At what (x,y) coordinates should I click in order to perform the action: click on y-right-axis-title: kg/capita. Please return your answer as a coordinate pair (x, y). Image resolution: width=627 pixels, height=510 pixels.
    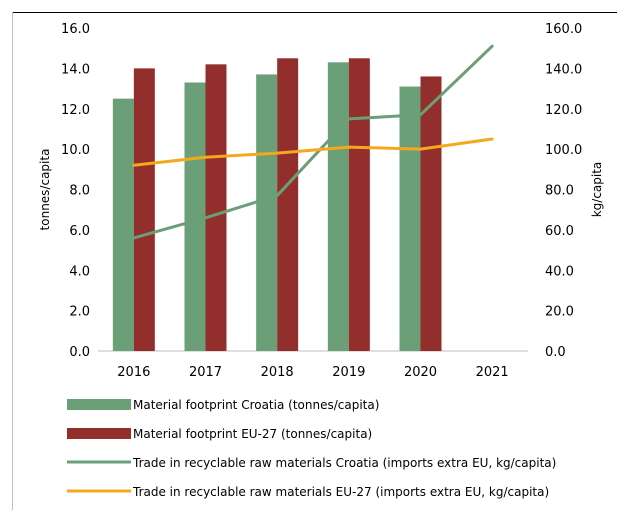
    Looking at the image, I should click on (597, 190).